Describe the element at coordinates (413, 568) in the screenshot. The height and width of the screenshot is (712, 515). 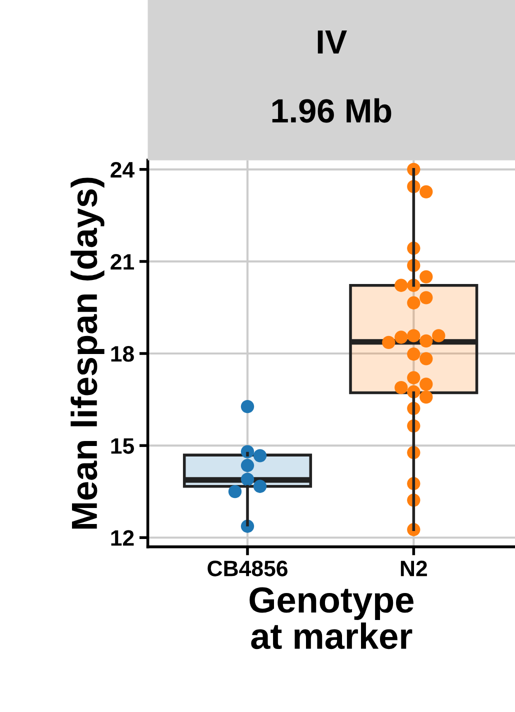
I see `x-tick-label: N2` at that location.